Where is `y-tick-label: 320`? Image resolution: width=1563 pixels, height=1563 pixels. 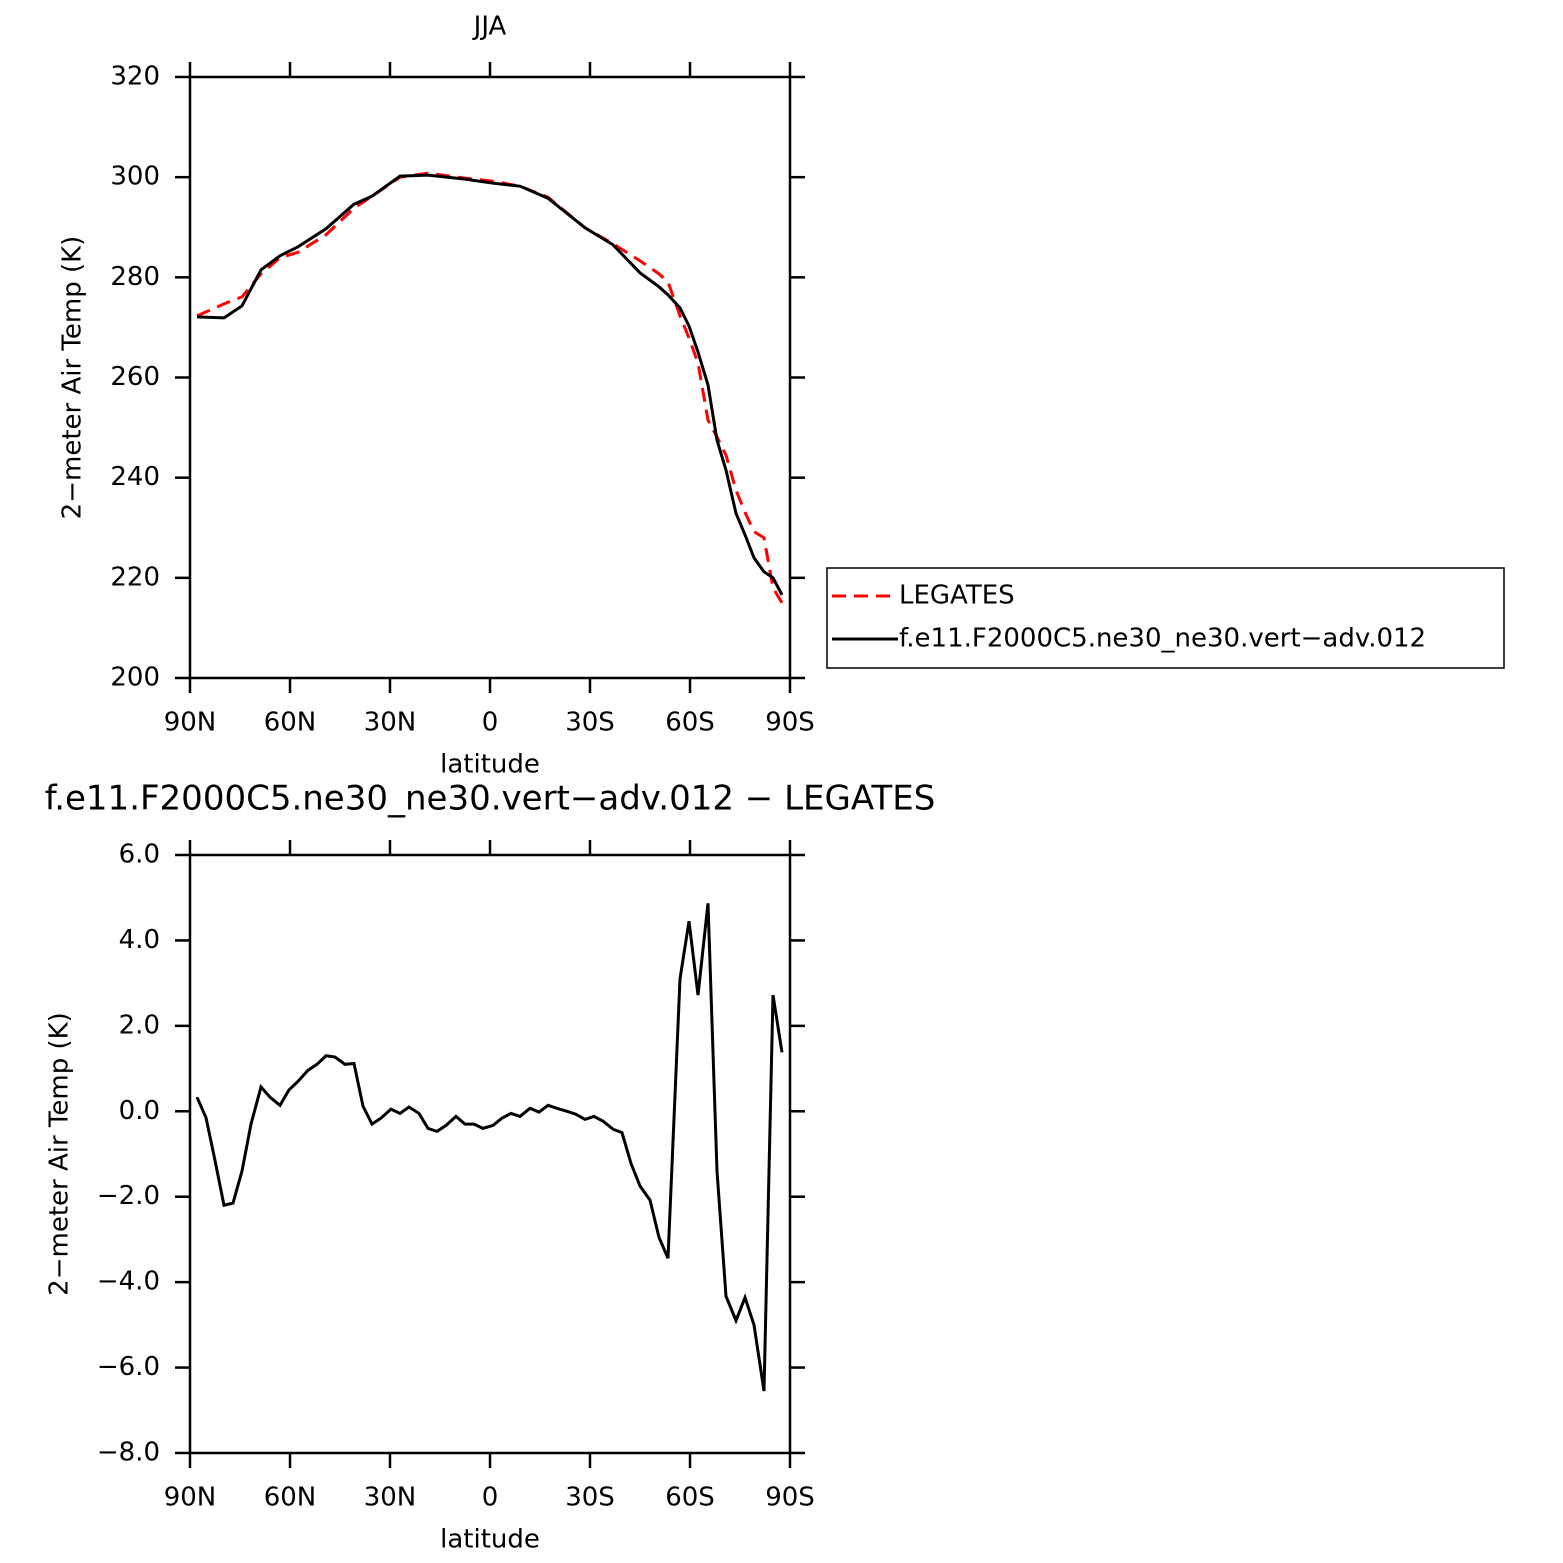
y-tick-label: 320 is located at coordinates (135, 77).